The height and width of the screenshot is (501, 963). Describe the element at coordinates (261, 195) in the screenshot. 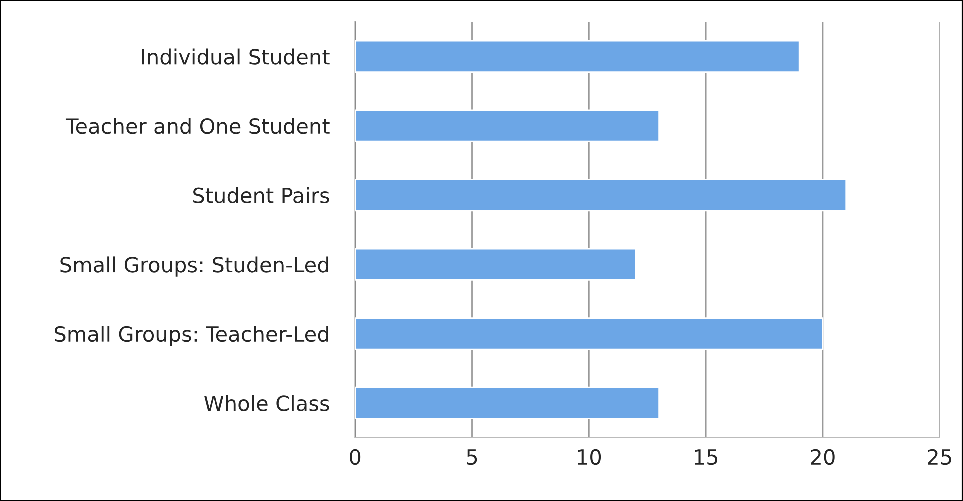

I see `y-tick-label: Student Pairs` at that location.